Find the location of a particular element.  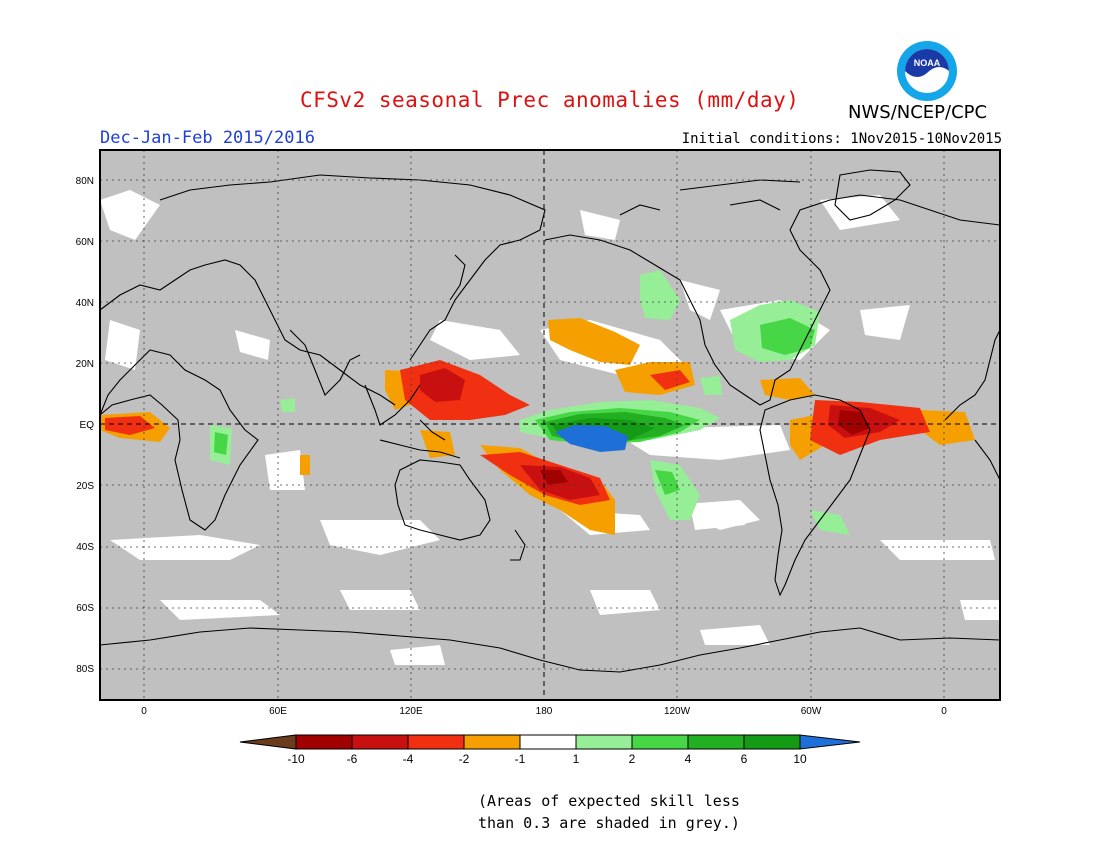

lon-label-2: 120E is located at coordinates (411, 711).